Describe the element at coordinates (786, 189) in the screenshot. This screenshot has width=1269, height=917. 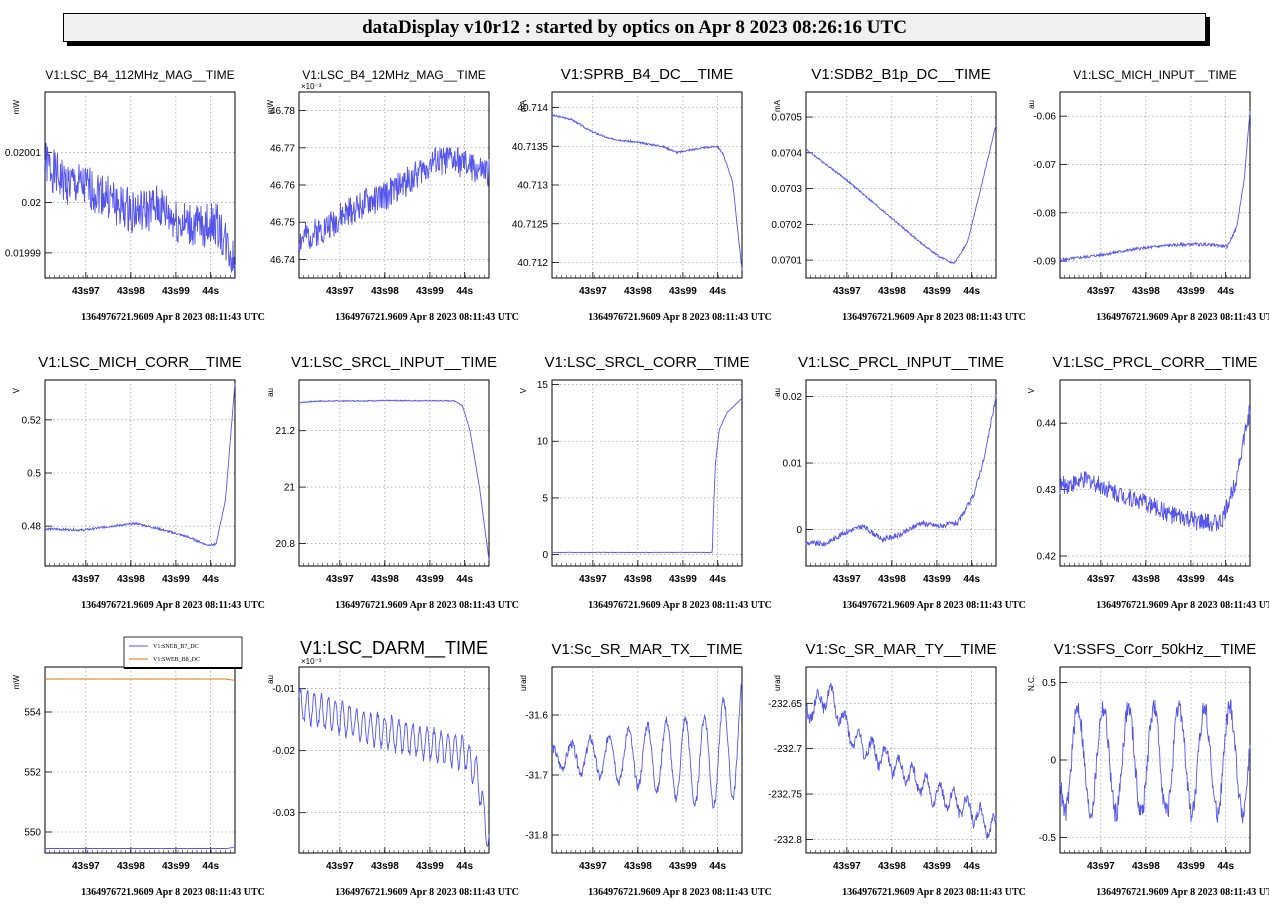
I see `y-tick-label: 0.0703` at that location.